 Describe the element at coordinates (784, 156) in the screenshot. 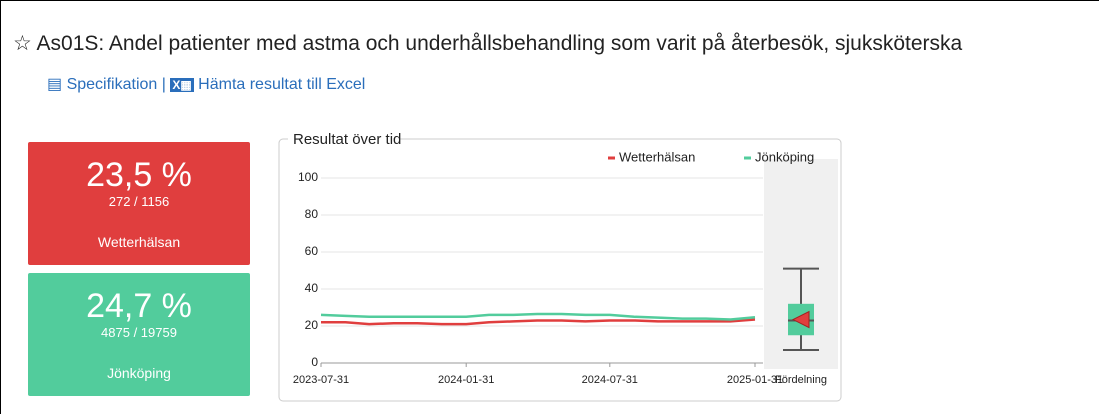

I see `legend-label: Jönköping` at that location.